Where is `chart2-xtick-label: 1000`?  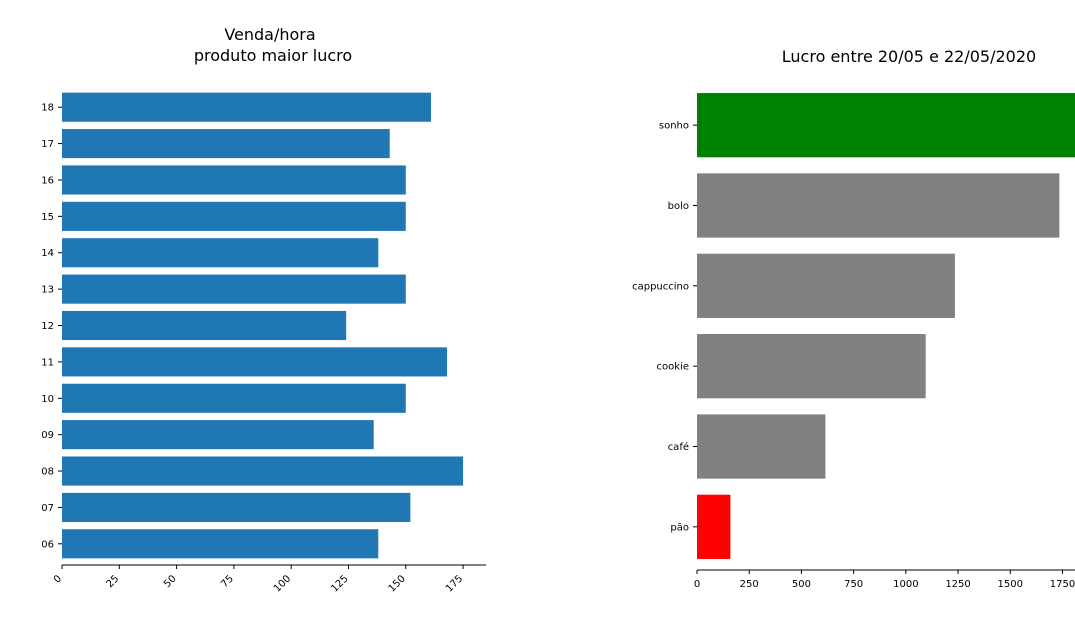 chart2-xtick-label: 1000 is located at coordinates (905, 584).